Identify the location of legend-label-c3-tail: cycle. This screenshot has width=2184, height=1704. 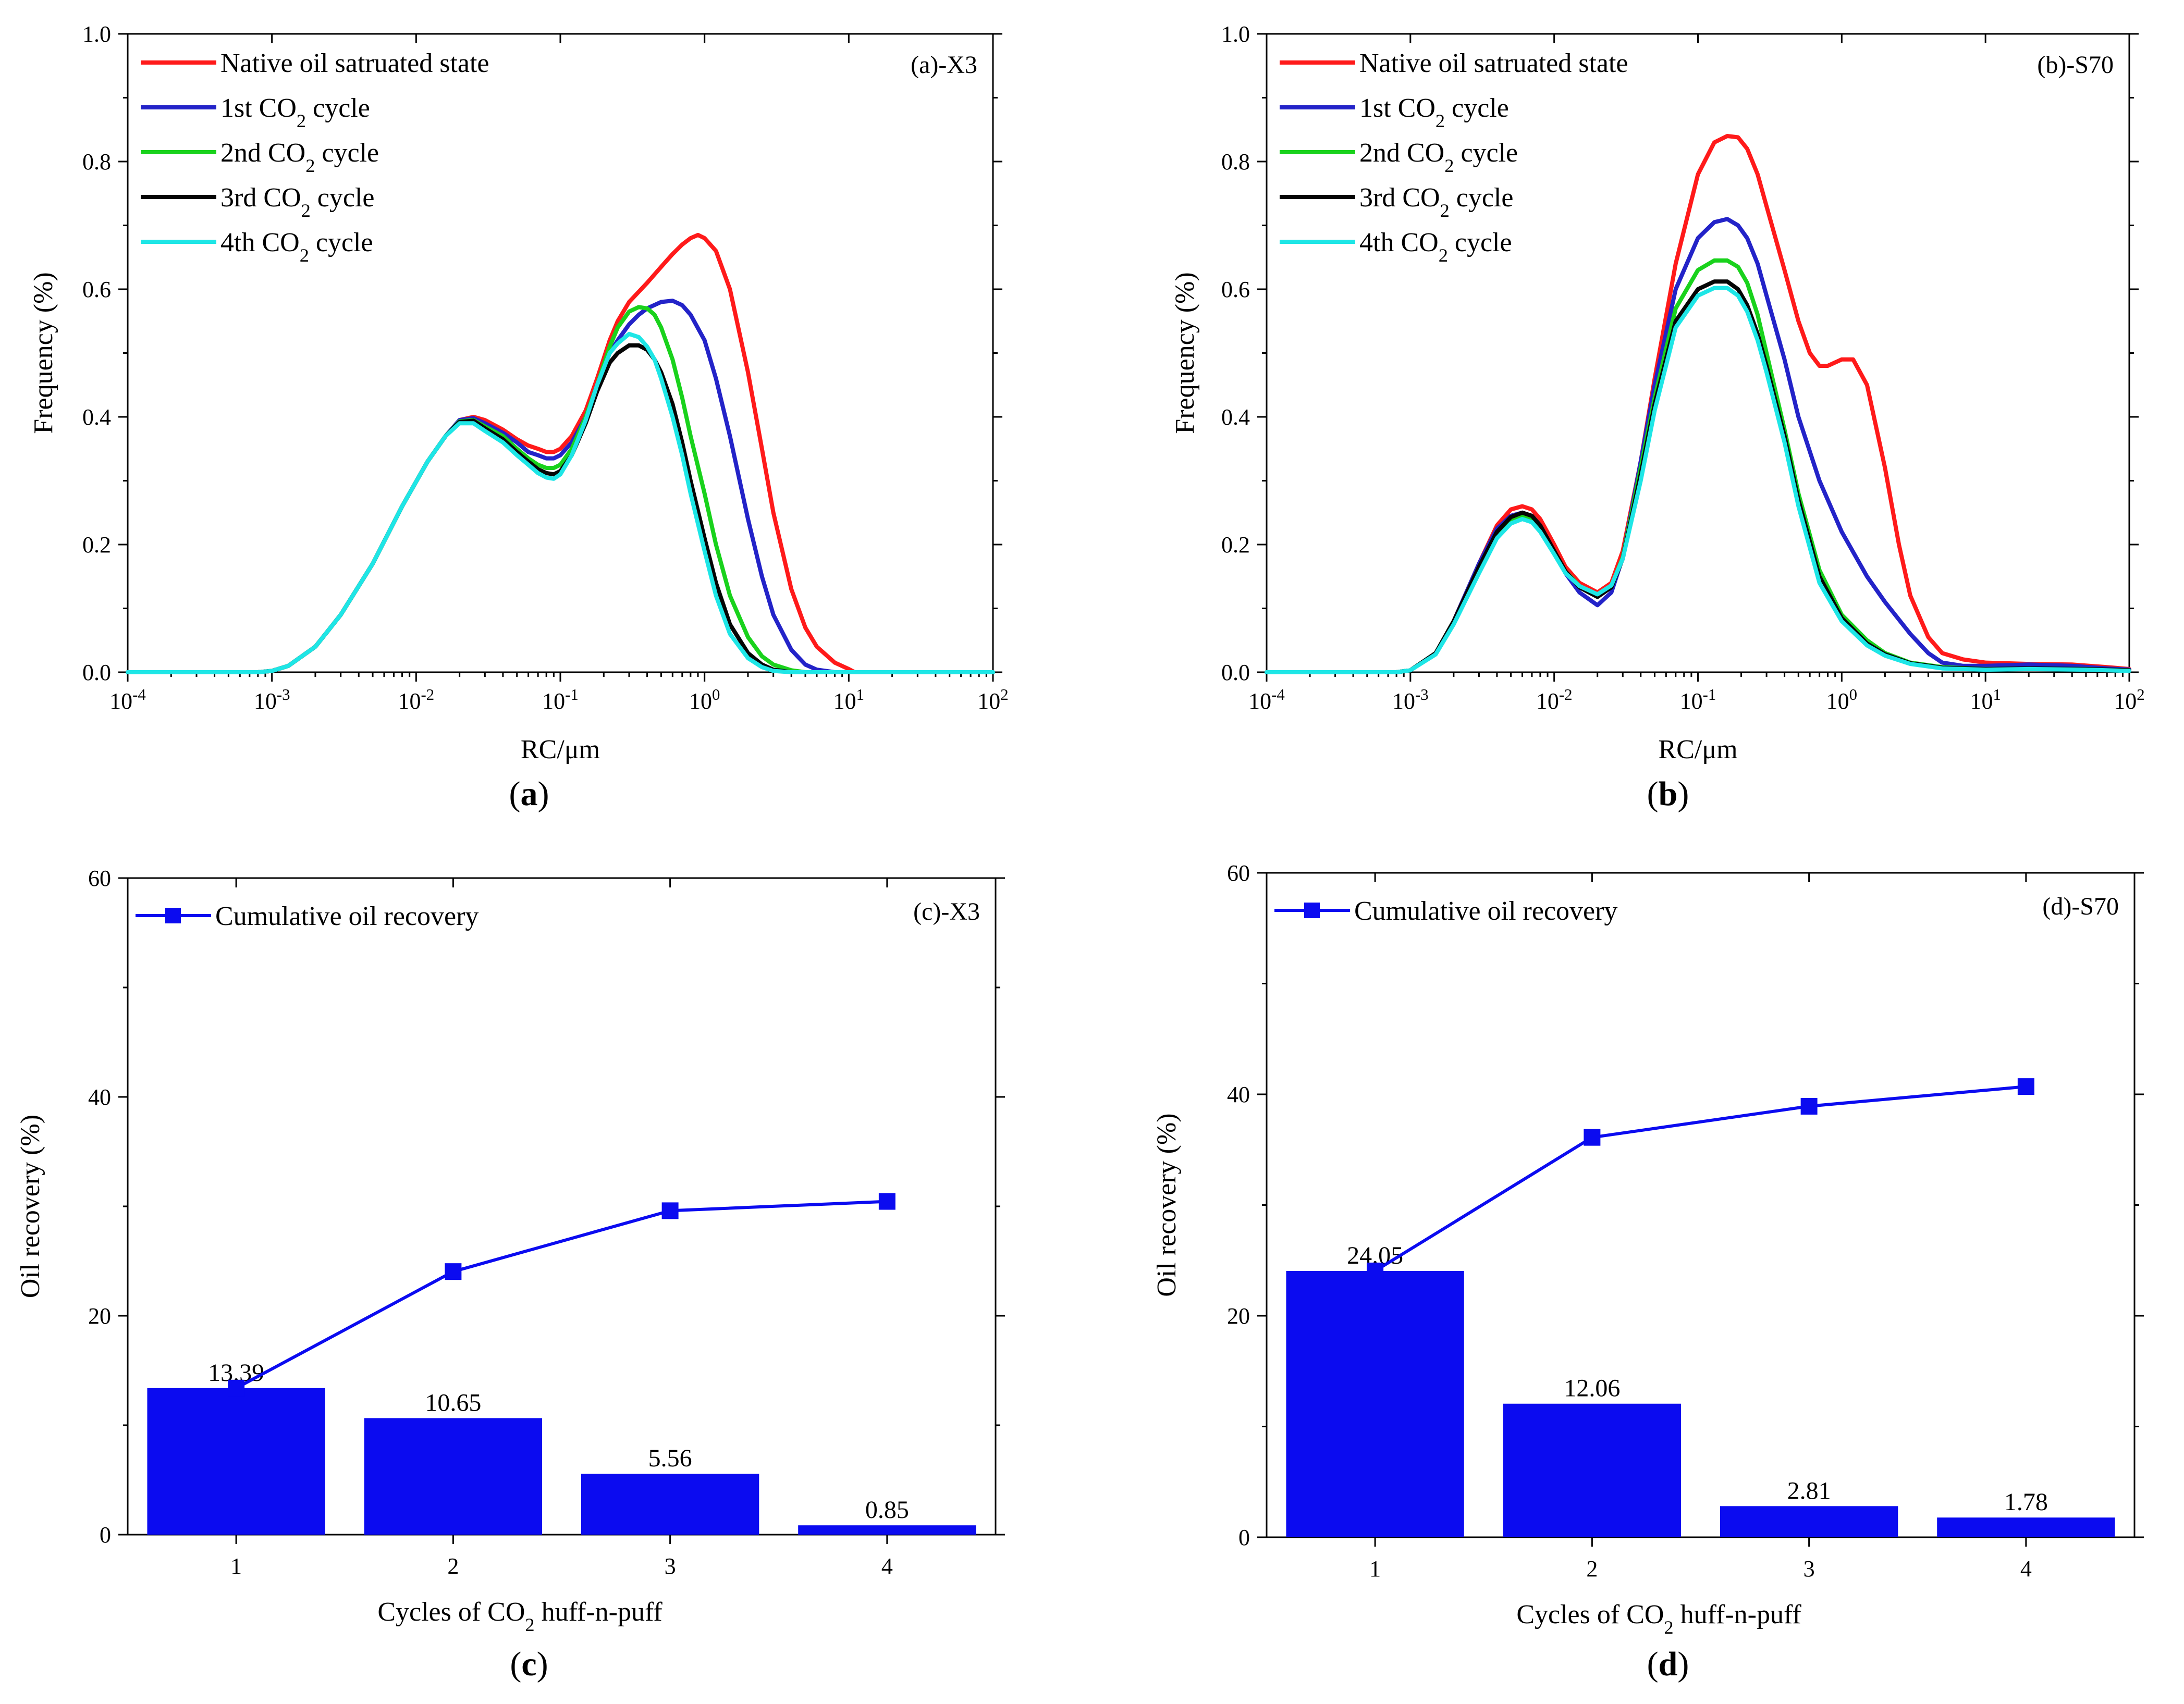
(1482, 198).